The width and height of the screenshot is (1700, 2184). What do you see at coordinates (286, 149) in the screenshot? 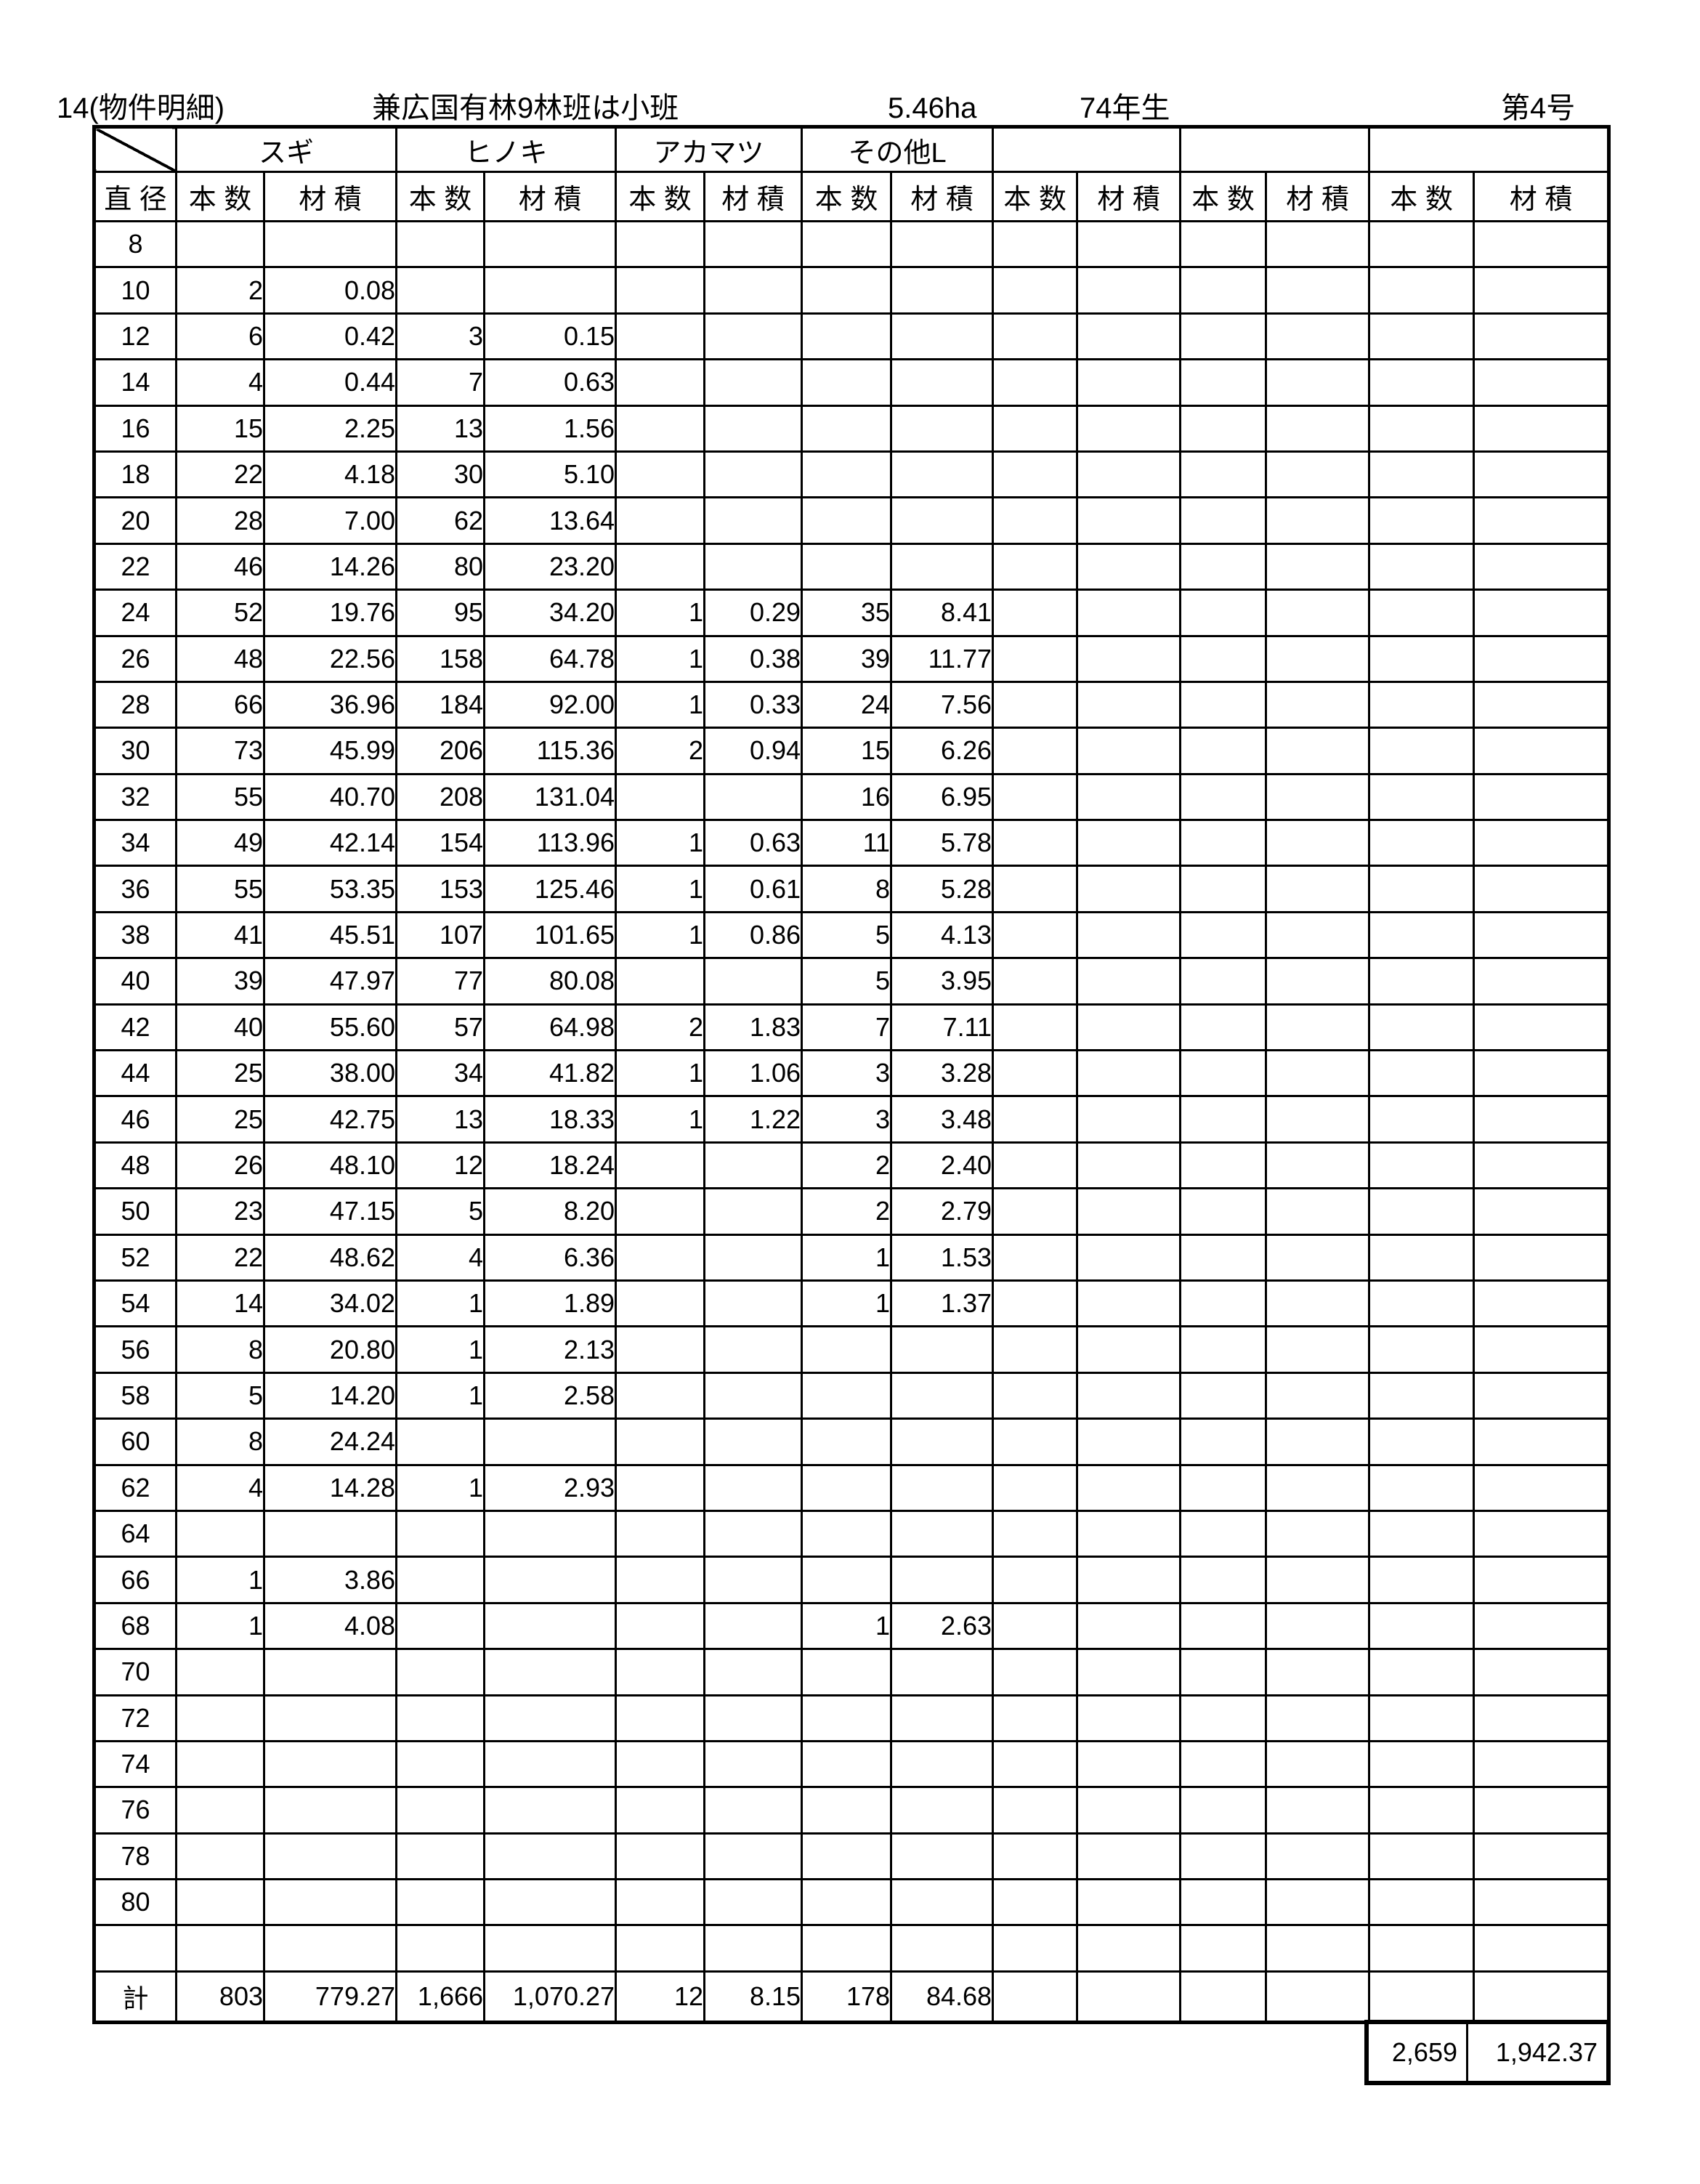
I see `species-header: スギ` at bounding box center [286, 149].